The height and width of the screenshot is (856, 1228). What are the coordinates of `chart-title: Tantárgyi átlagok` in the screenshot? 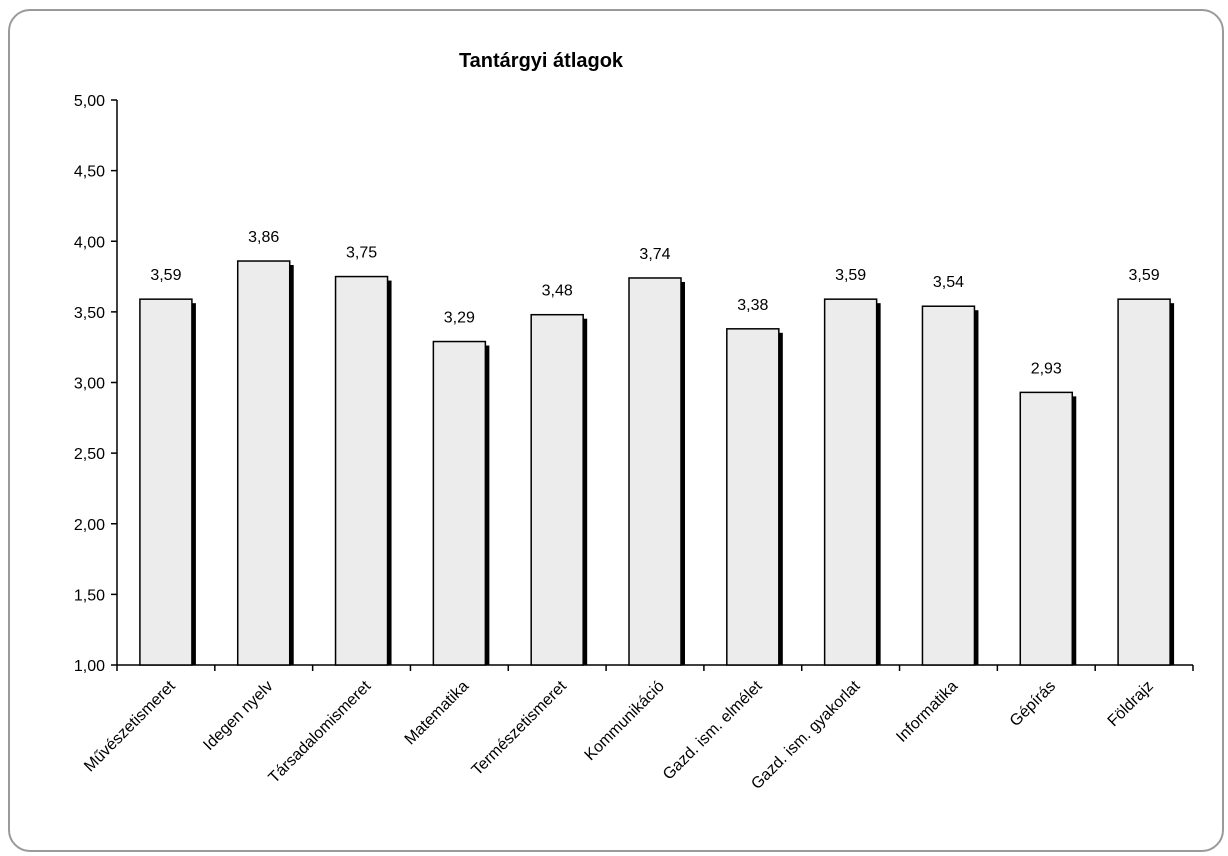 It's located at (541, 61).